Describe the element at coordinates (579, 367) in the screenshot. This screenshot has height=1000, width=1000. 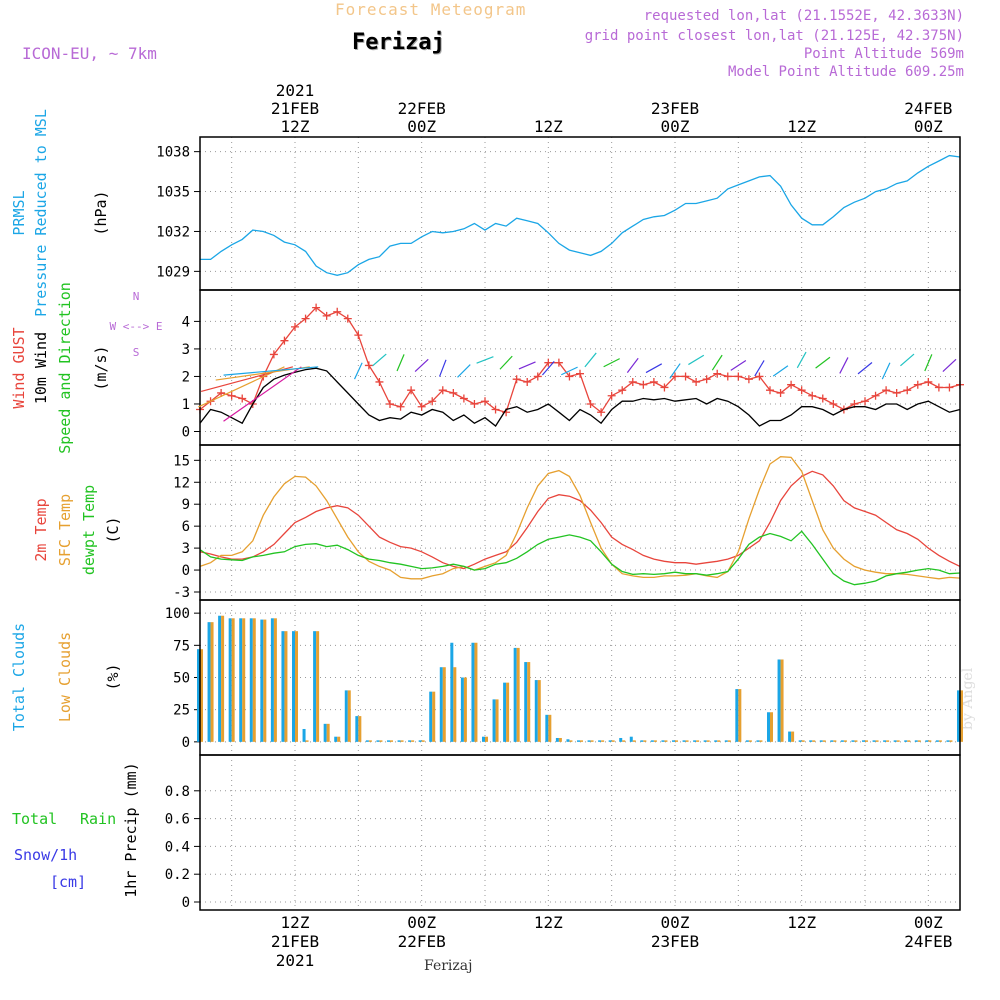
I see `panel-wind` at that location.